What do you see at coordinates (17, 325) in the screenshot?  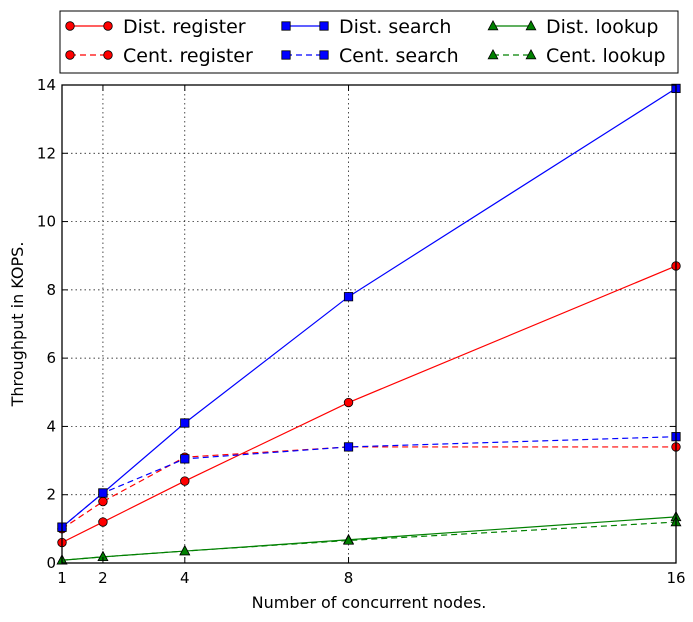 I see `y-axis-label: Throughput in KOPS.` at bounding box center [17, 325].